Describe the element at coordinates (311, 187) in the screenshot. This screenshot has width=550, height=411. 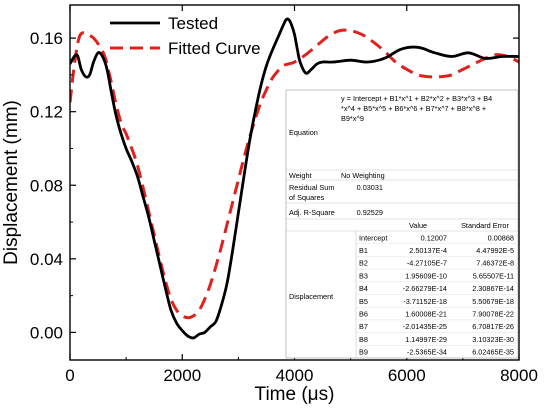
I see `rss-label-line-1: Residual Sum` at that location.